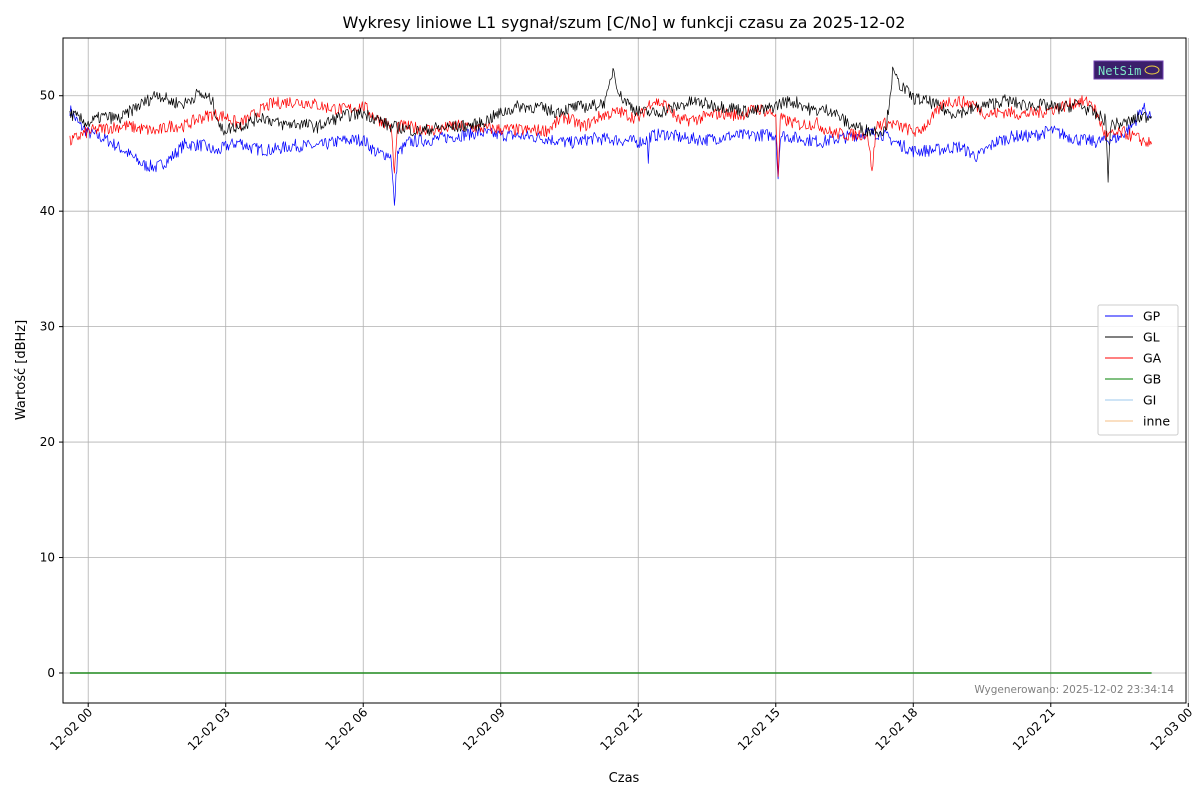 This screenshot has height=800, width=1200. Describe the element at coordinates (610, 136) in the screenshot. I see `series-line-ga` at that location.